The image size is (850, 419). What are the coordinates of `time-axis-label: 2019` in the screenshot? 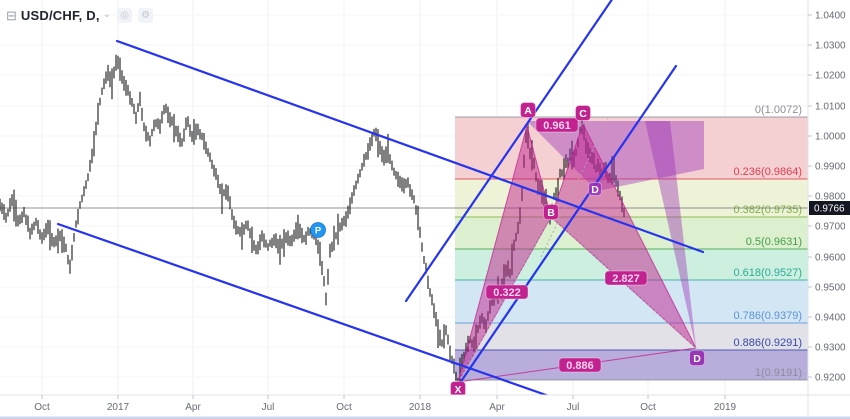 It's located at (725, 407).